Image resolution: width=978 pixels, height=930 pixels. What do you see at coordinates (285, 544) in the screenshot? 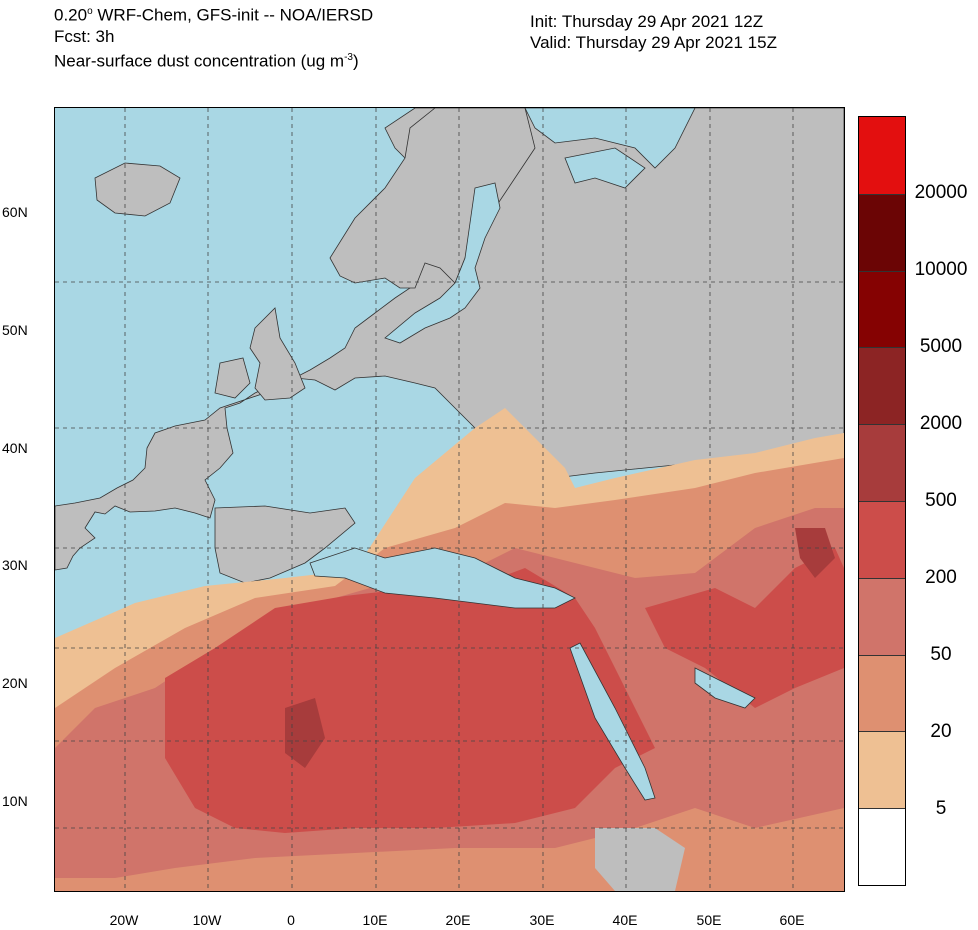
I see `land-iberia` at bounding box center [285, 544].